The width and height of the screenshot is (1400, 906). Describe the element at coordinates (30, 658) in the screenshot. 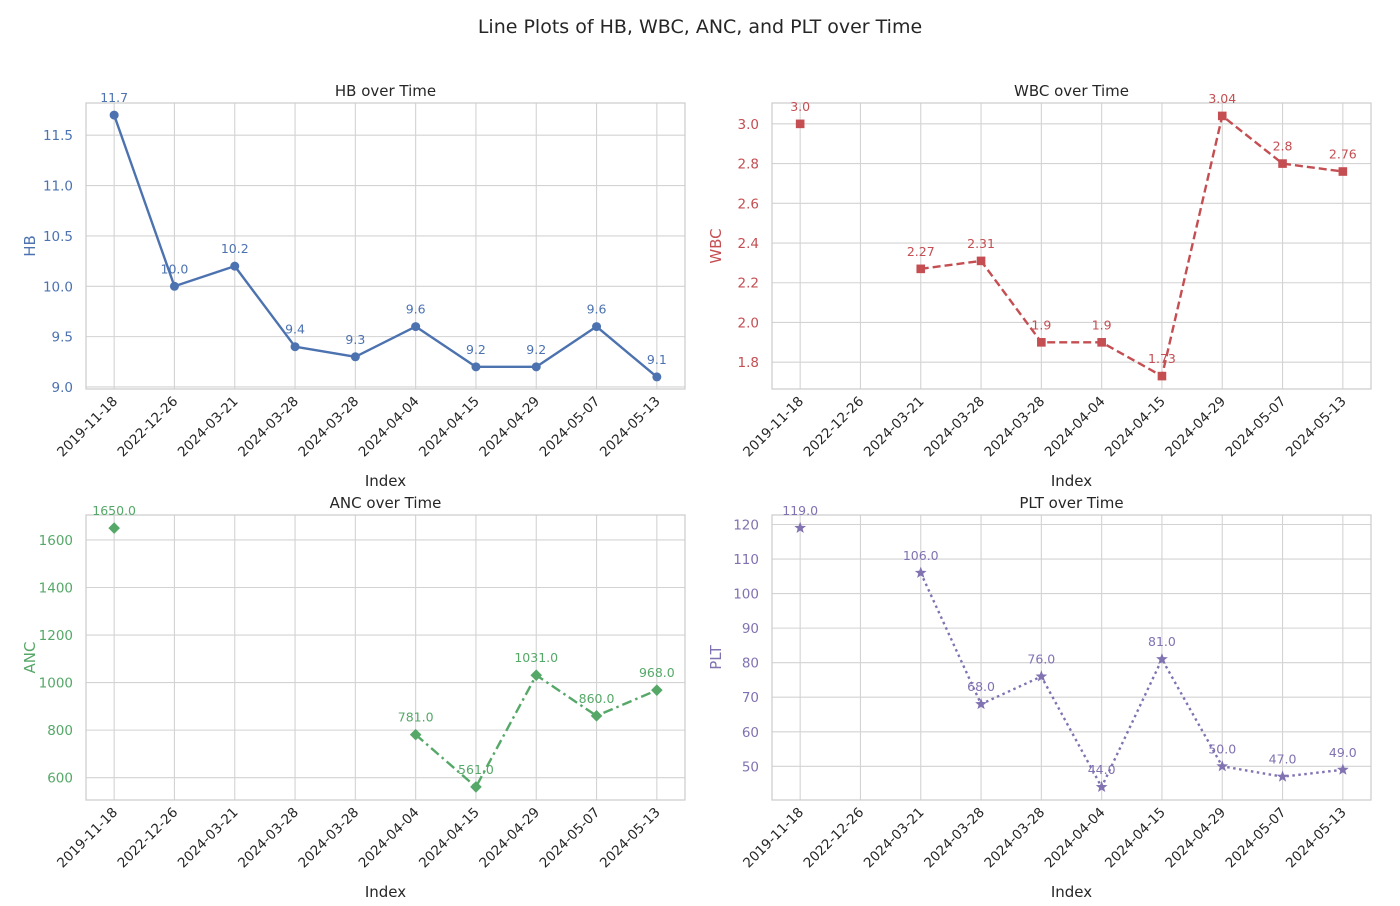

I see `y-axis-label: ANC` at that location.